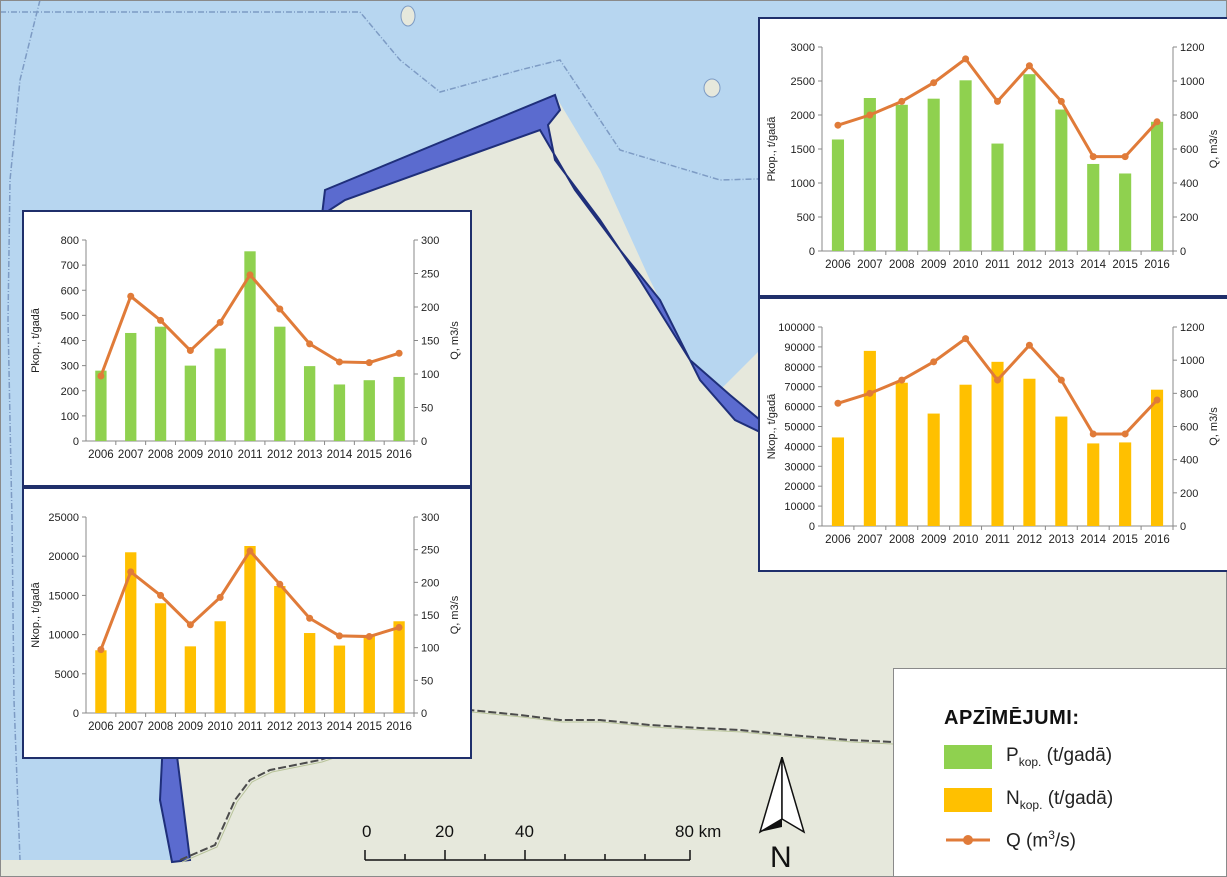  I want to click on y-tick-label: 300, so click(70, 367).